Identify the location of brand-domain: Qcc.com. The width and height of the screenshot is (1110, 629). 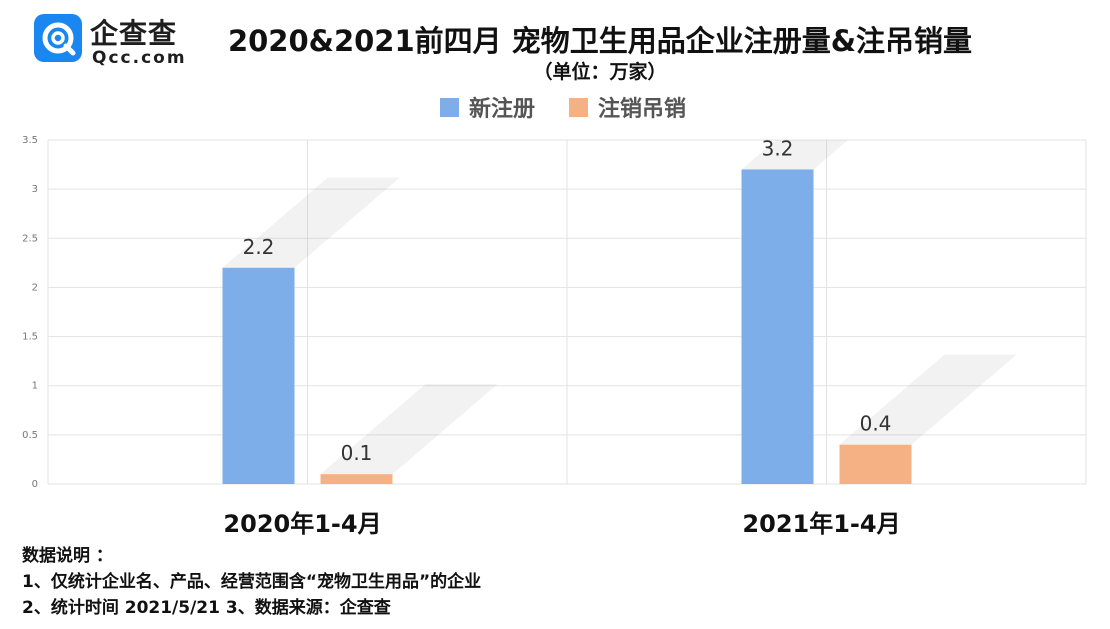
(139, 58).